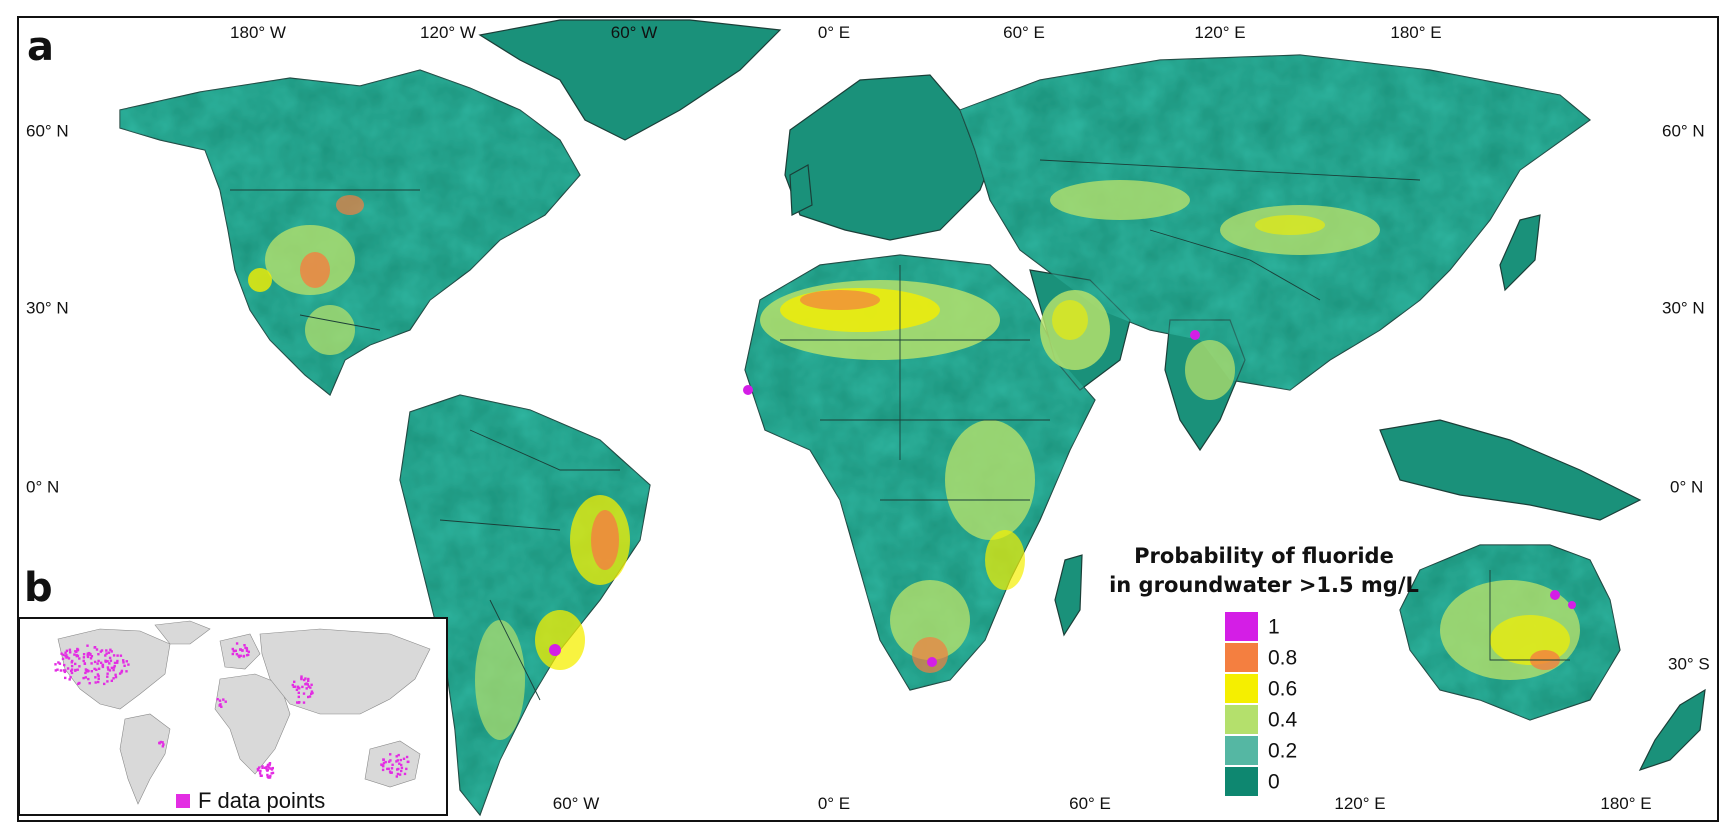 This screenshot has height=830, width=1736. I want to click on southeast-asia-islands, so click(1510, 470).